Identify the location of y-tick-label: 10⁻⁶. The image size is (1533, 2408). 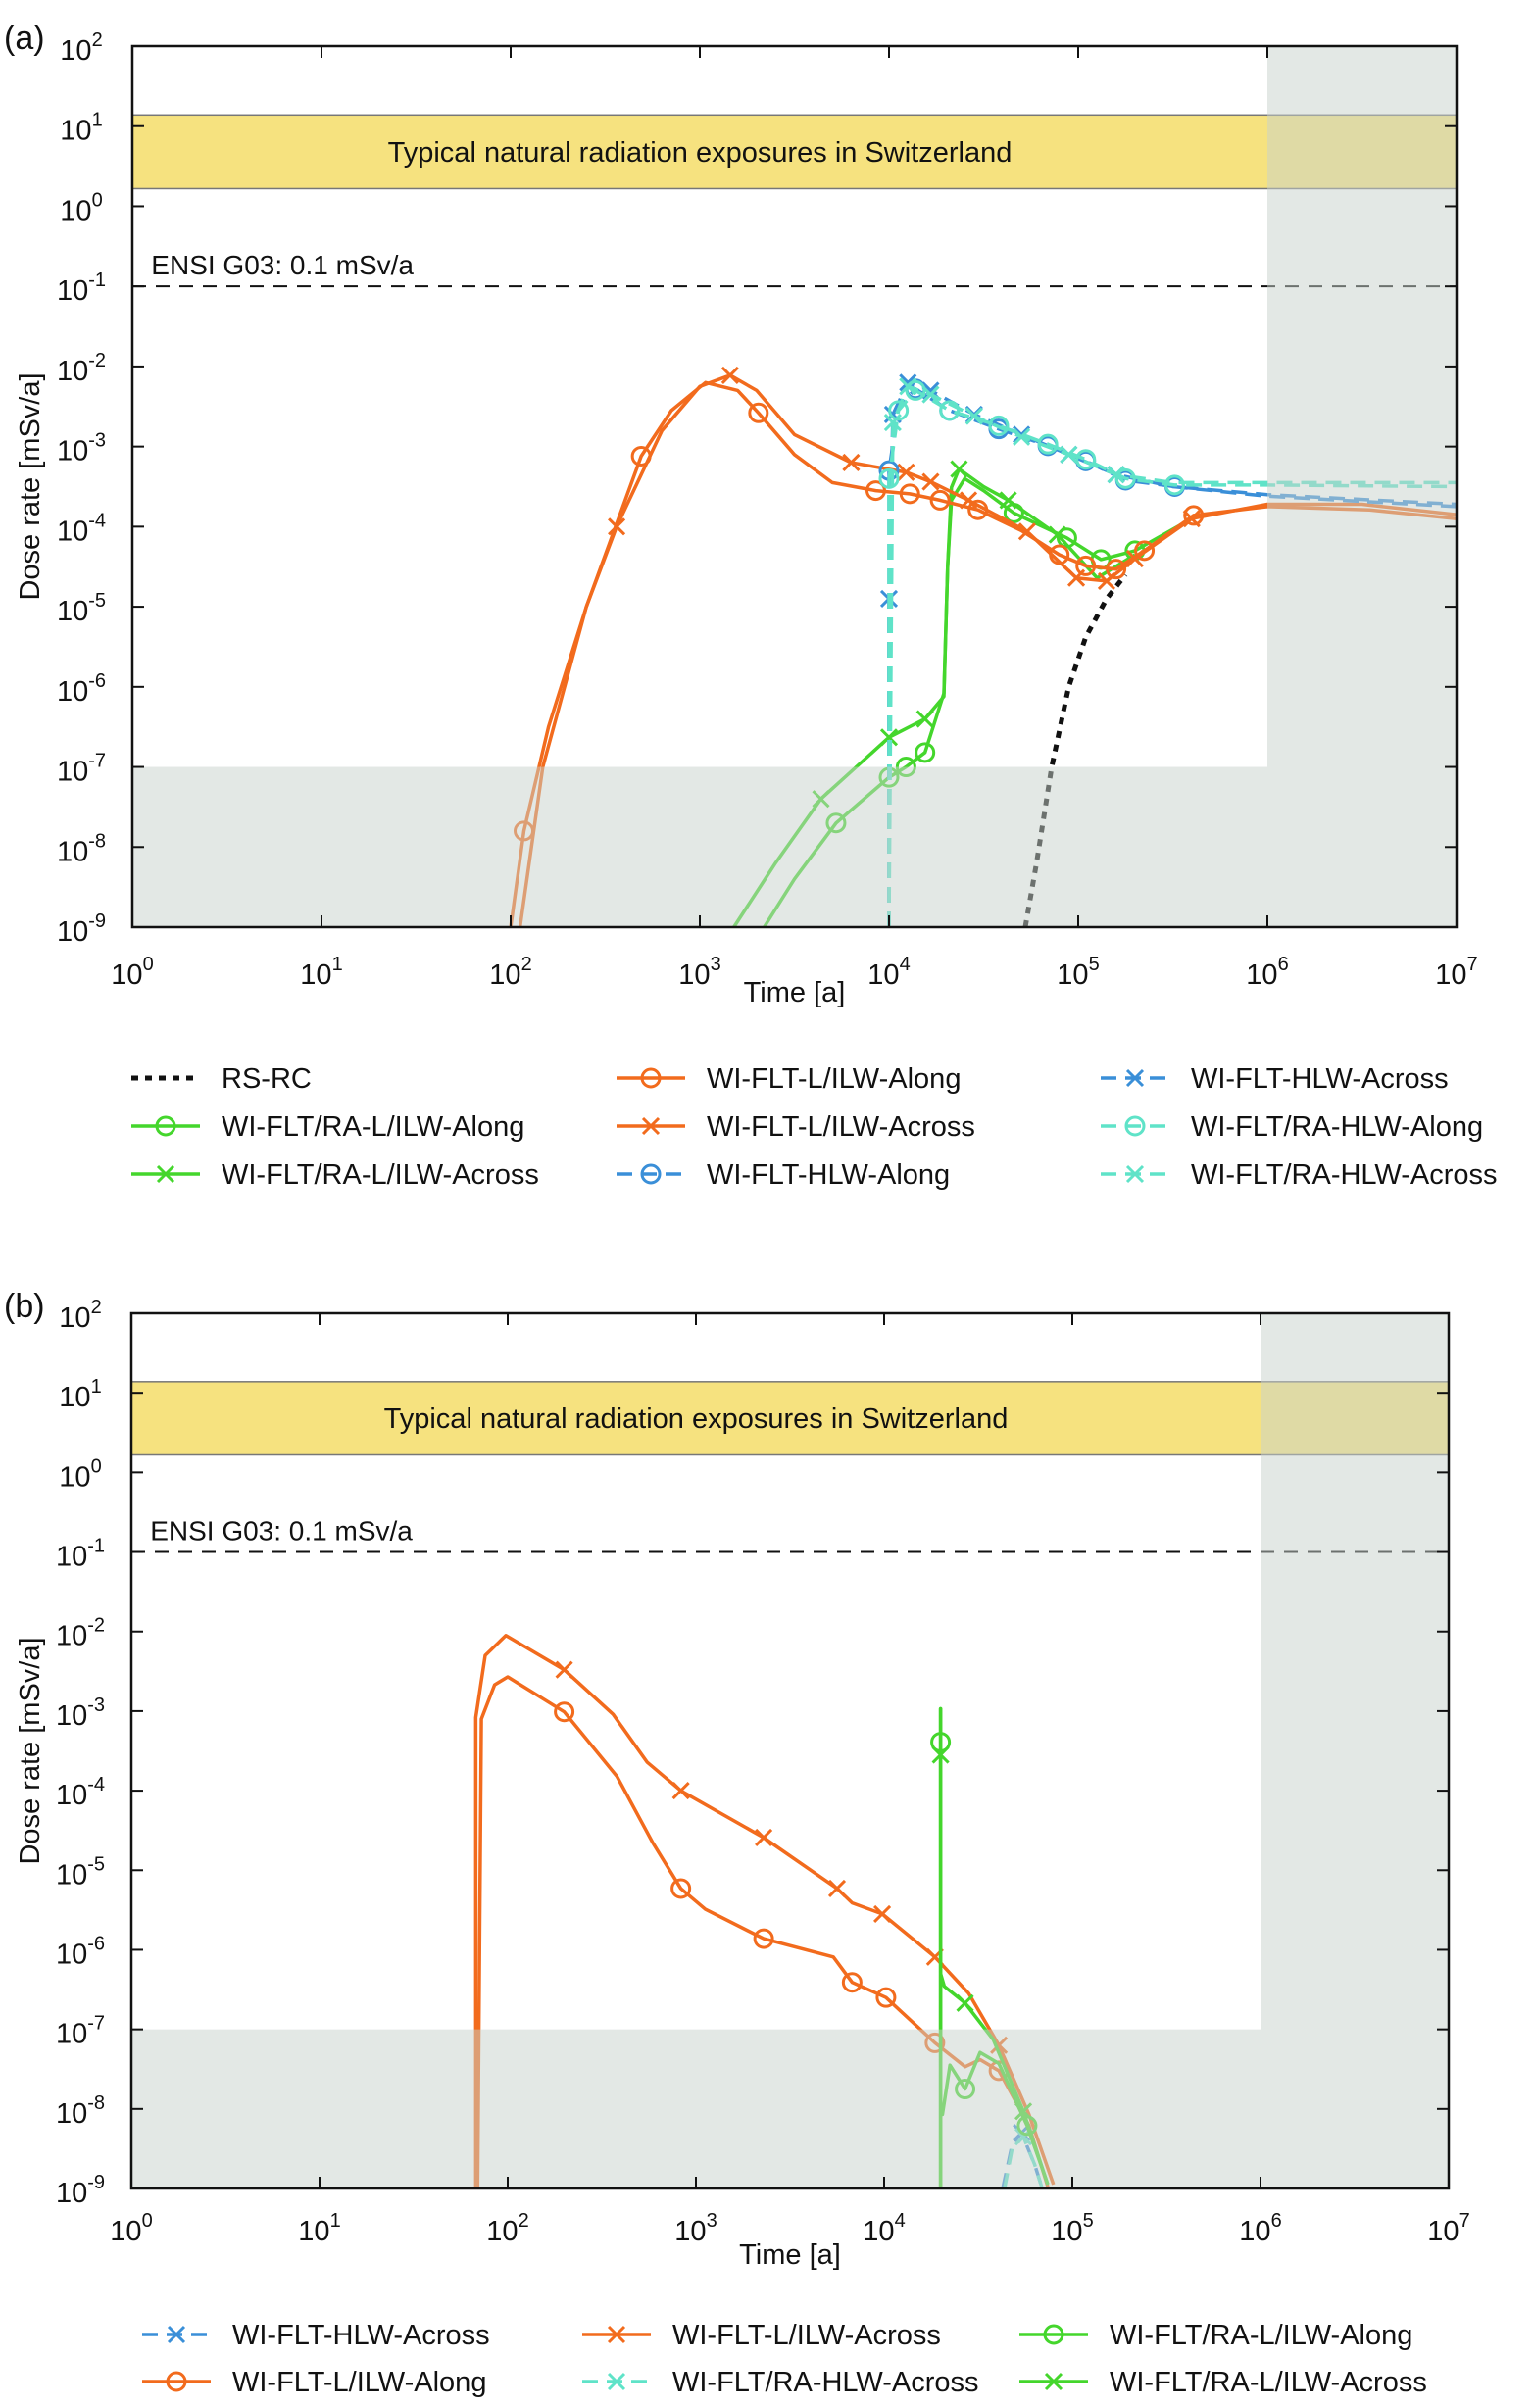
(80, 1951).